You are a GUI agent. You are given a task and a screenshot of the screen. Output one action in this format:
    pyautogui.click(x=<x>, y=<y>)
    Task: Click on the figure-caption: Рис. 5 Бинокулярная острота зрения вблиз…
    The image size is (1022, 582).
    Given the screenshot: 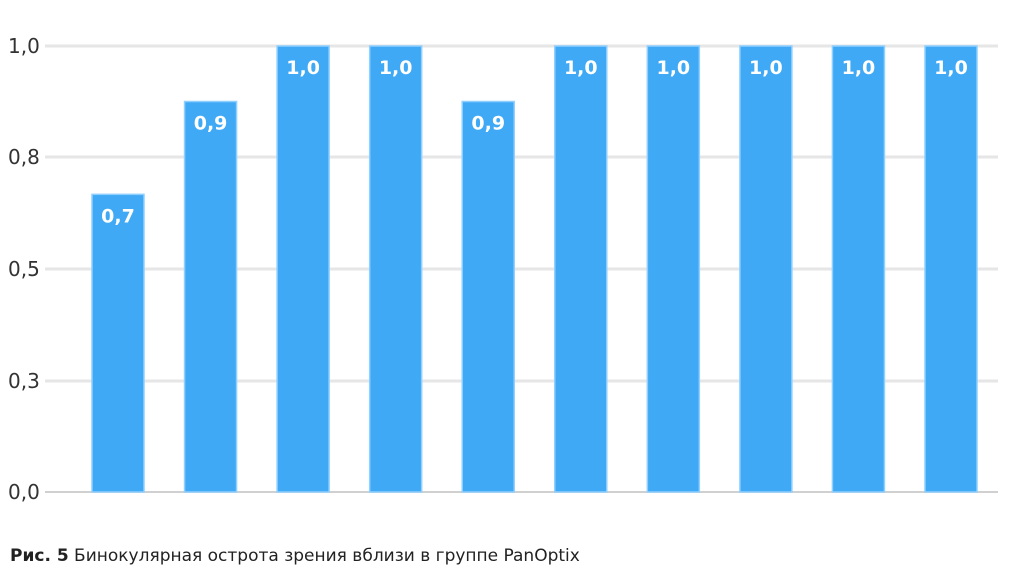 What is the action you would take?
    pyautogui.click(x=295, y=556)
    